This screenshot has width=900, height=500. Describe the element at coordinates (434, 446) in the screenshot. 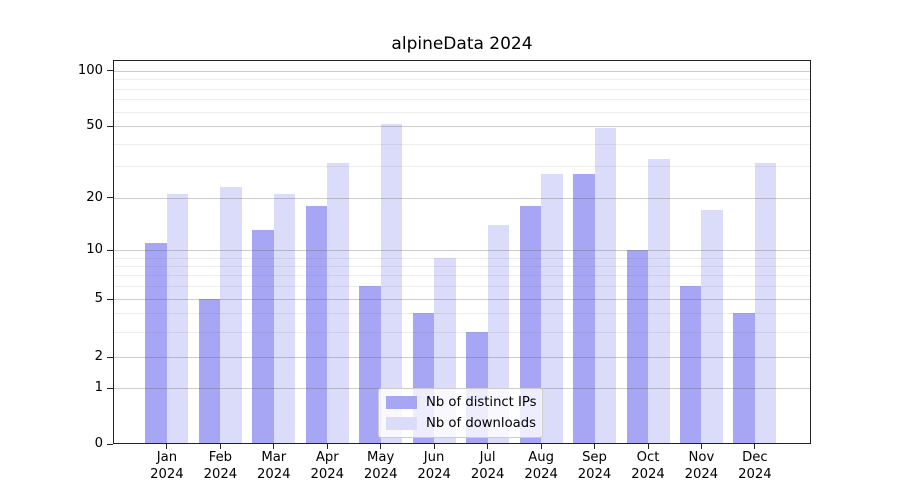

I see `xtick-mark-jun-2024` at that location.